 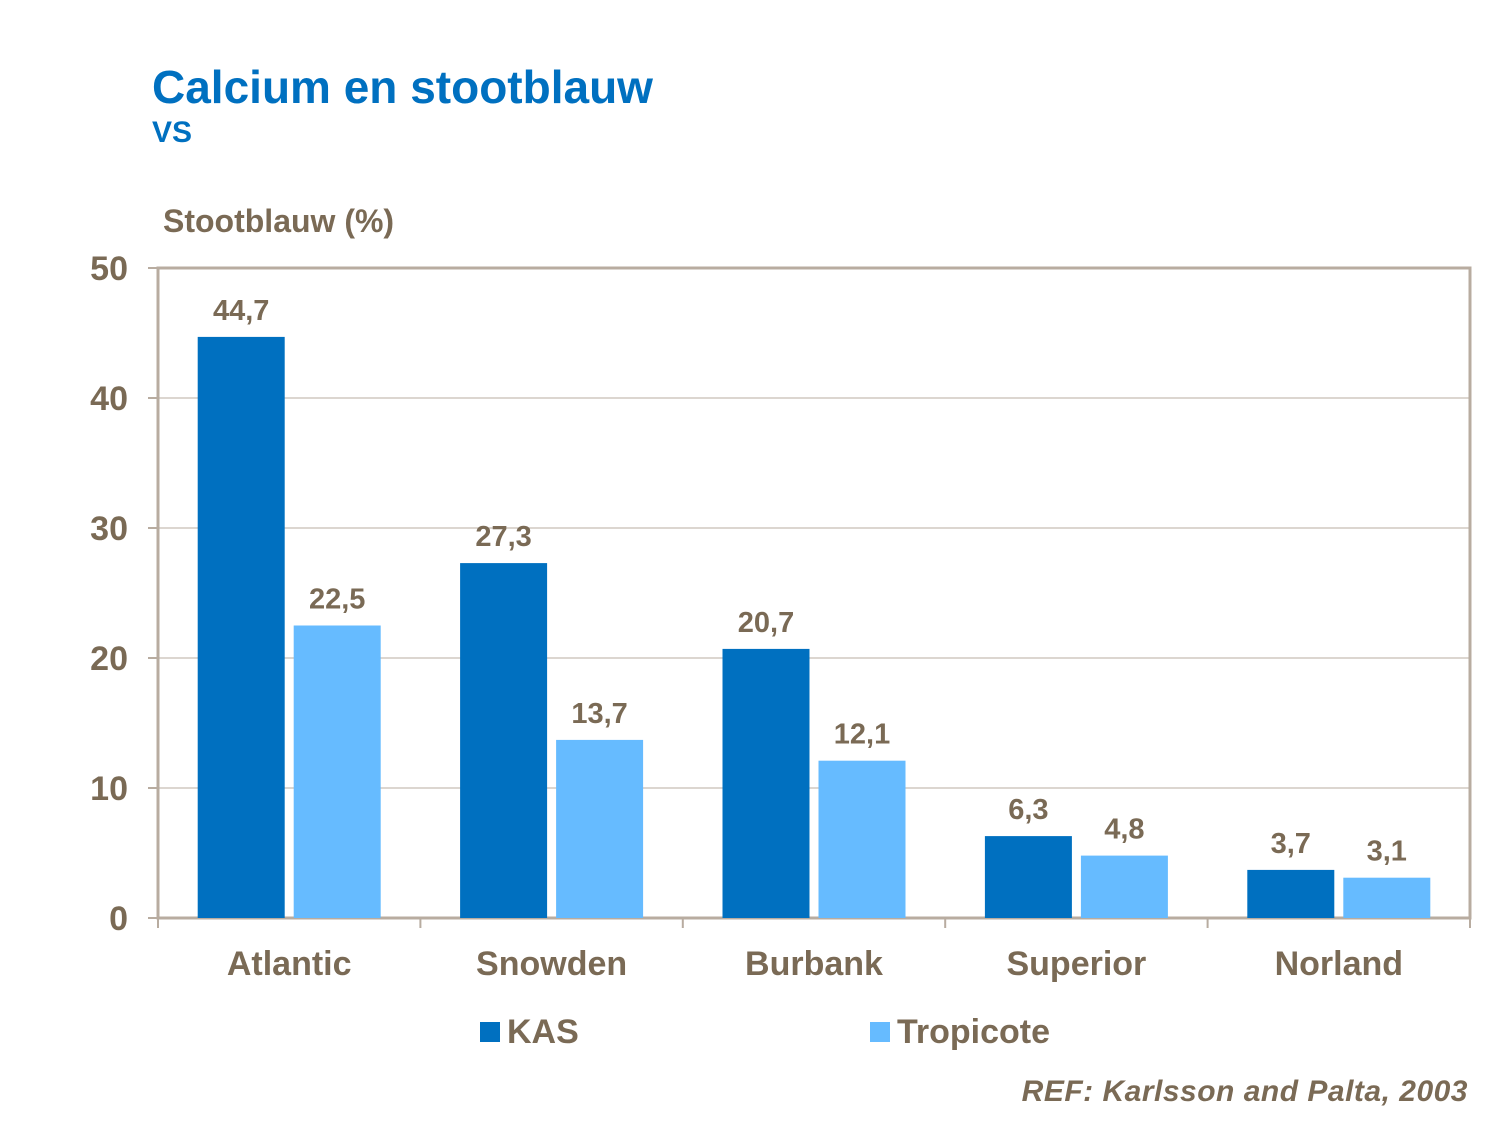 What do you see at coordinates (599, 714) in the screenshot?
I see `data-label: 13,7` at bounding box center [599, 714].